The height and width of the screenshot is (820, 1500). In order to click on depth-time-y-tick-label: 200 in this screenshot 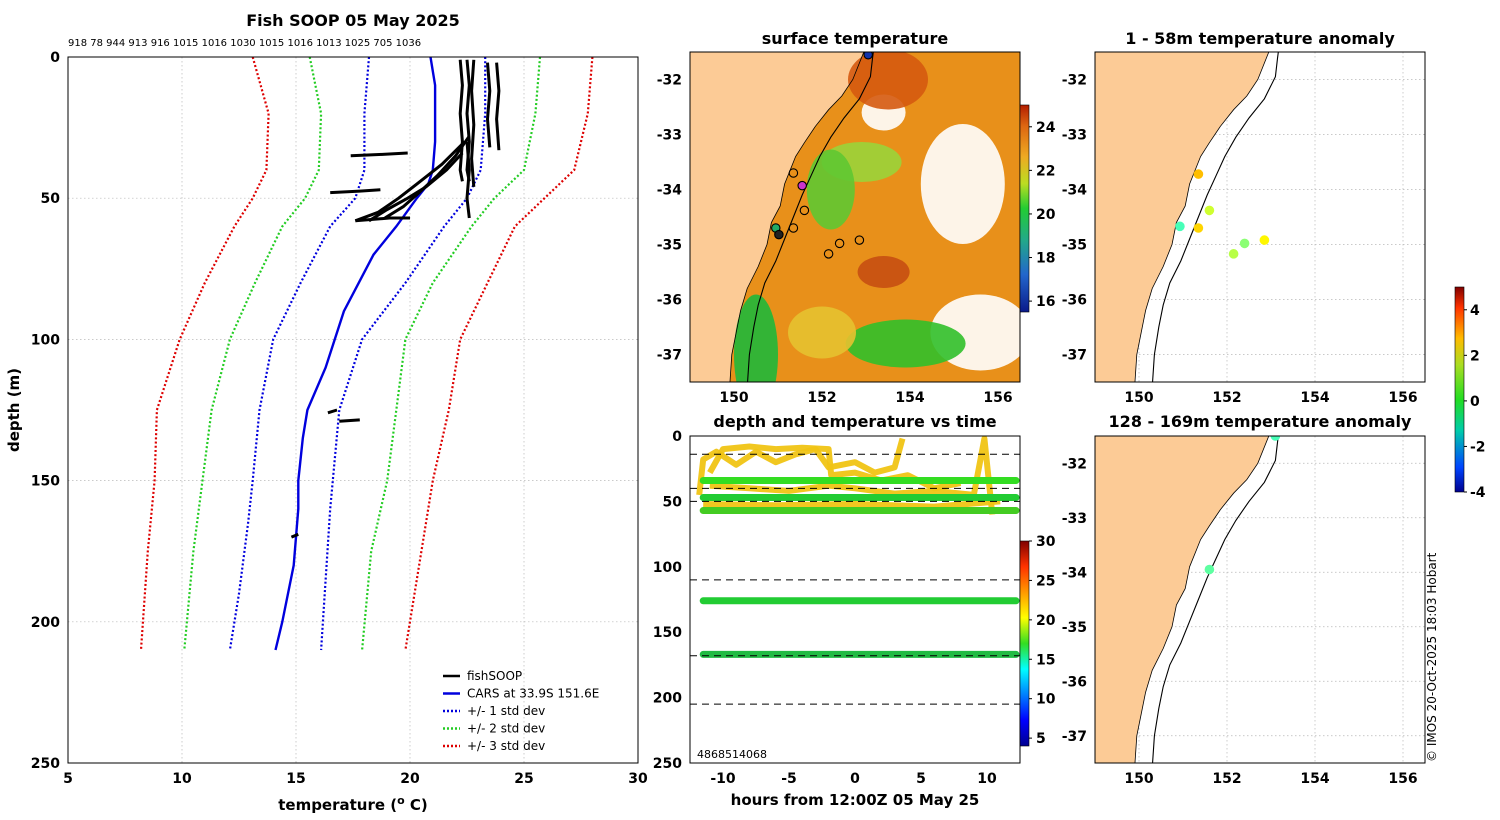, I will do `click(667, 699)`.